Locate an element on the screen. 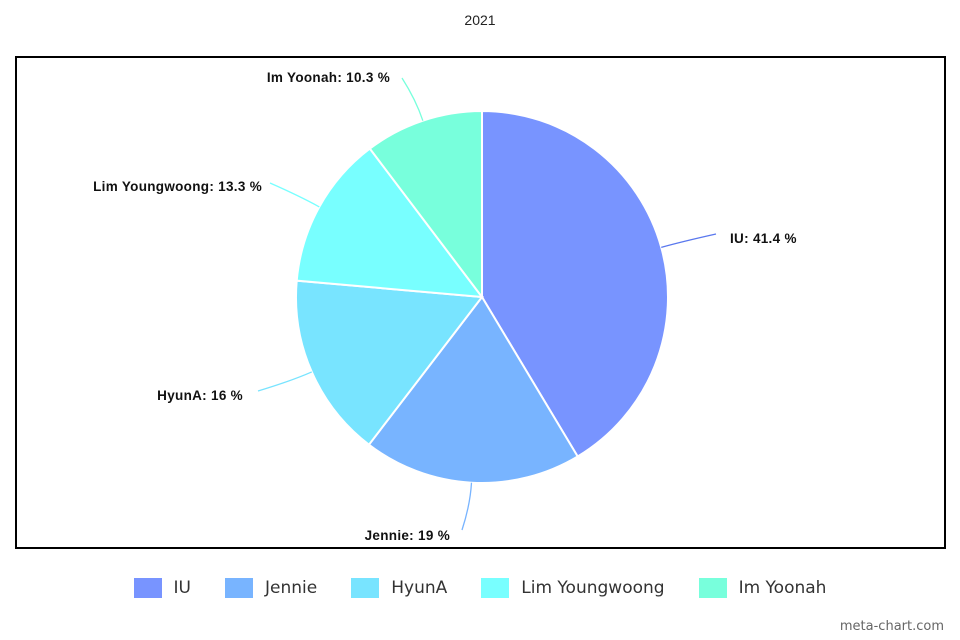 The height and width of the screenshot is (640, 960). legend-item-iu: IU is located at coordinates (162, 588).